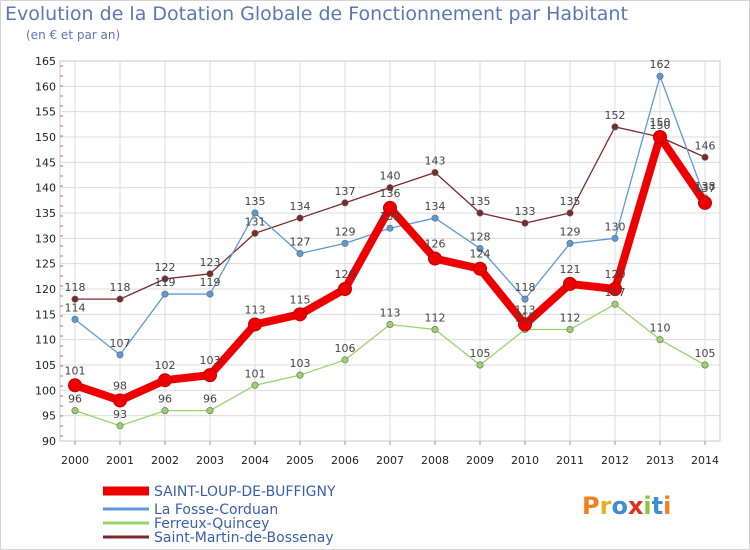  I want to click on data-label-saint-martin-de-bossenay-2010: 133, so click(525, 211).